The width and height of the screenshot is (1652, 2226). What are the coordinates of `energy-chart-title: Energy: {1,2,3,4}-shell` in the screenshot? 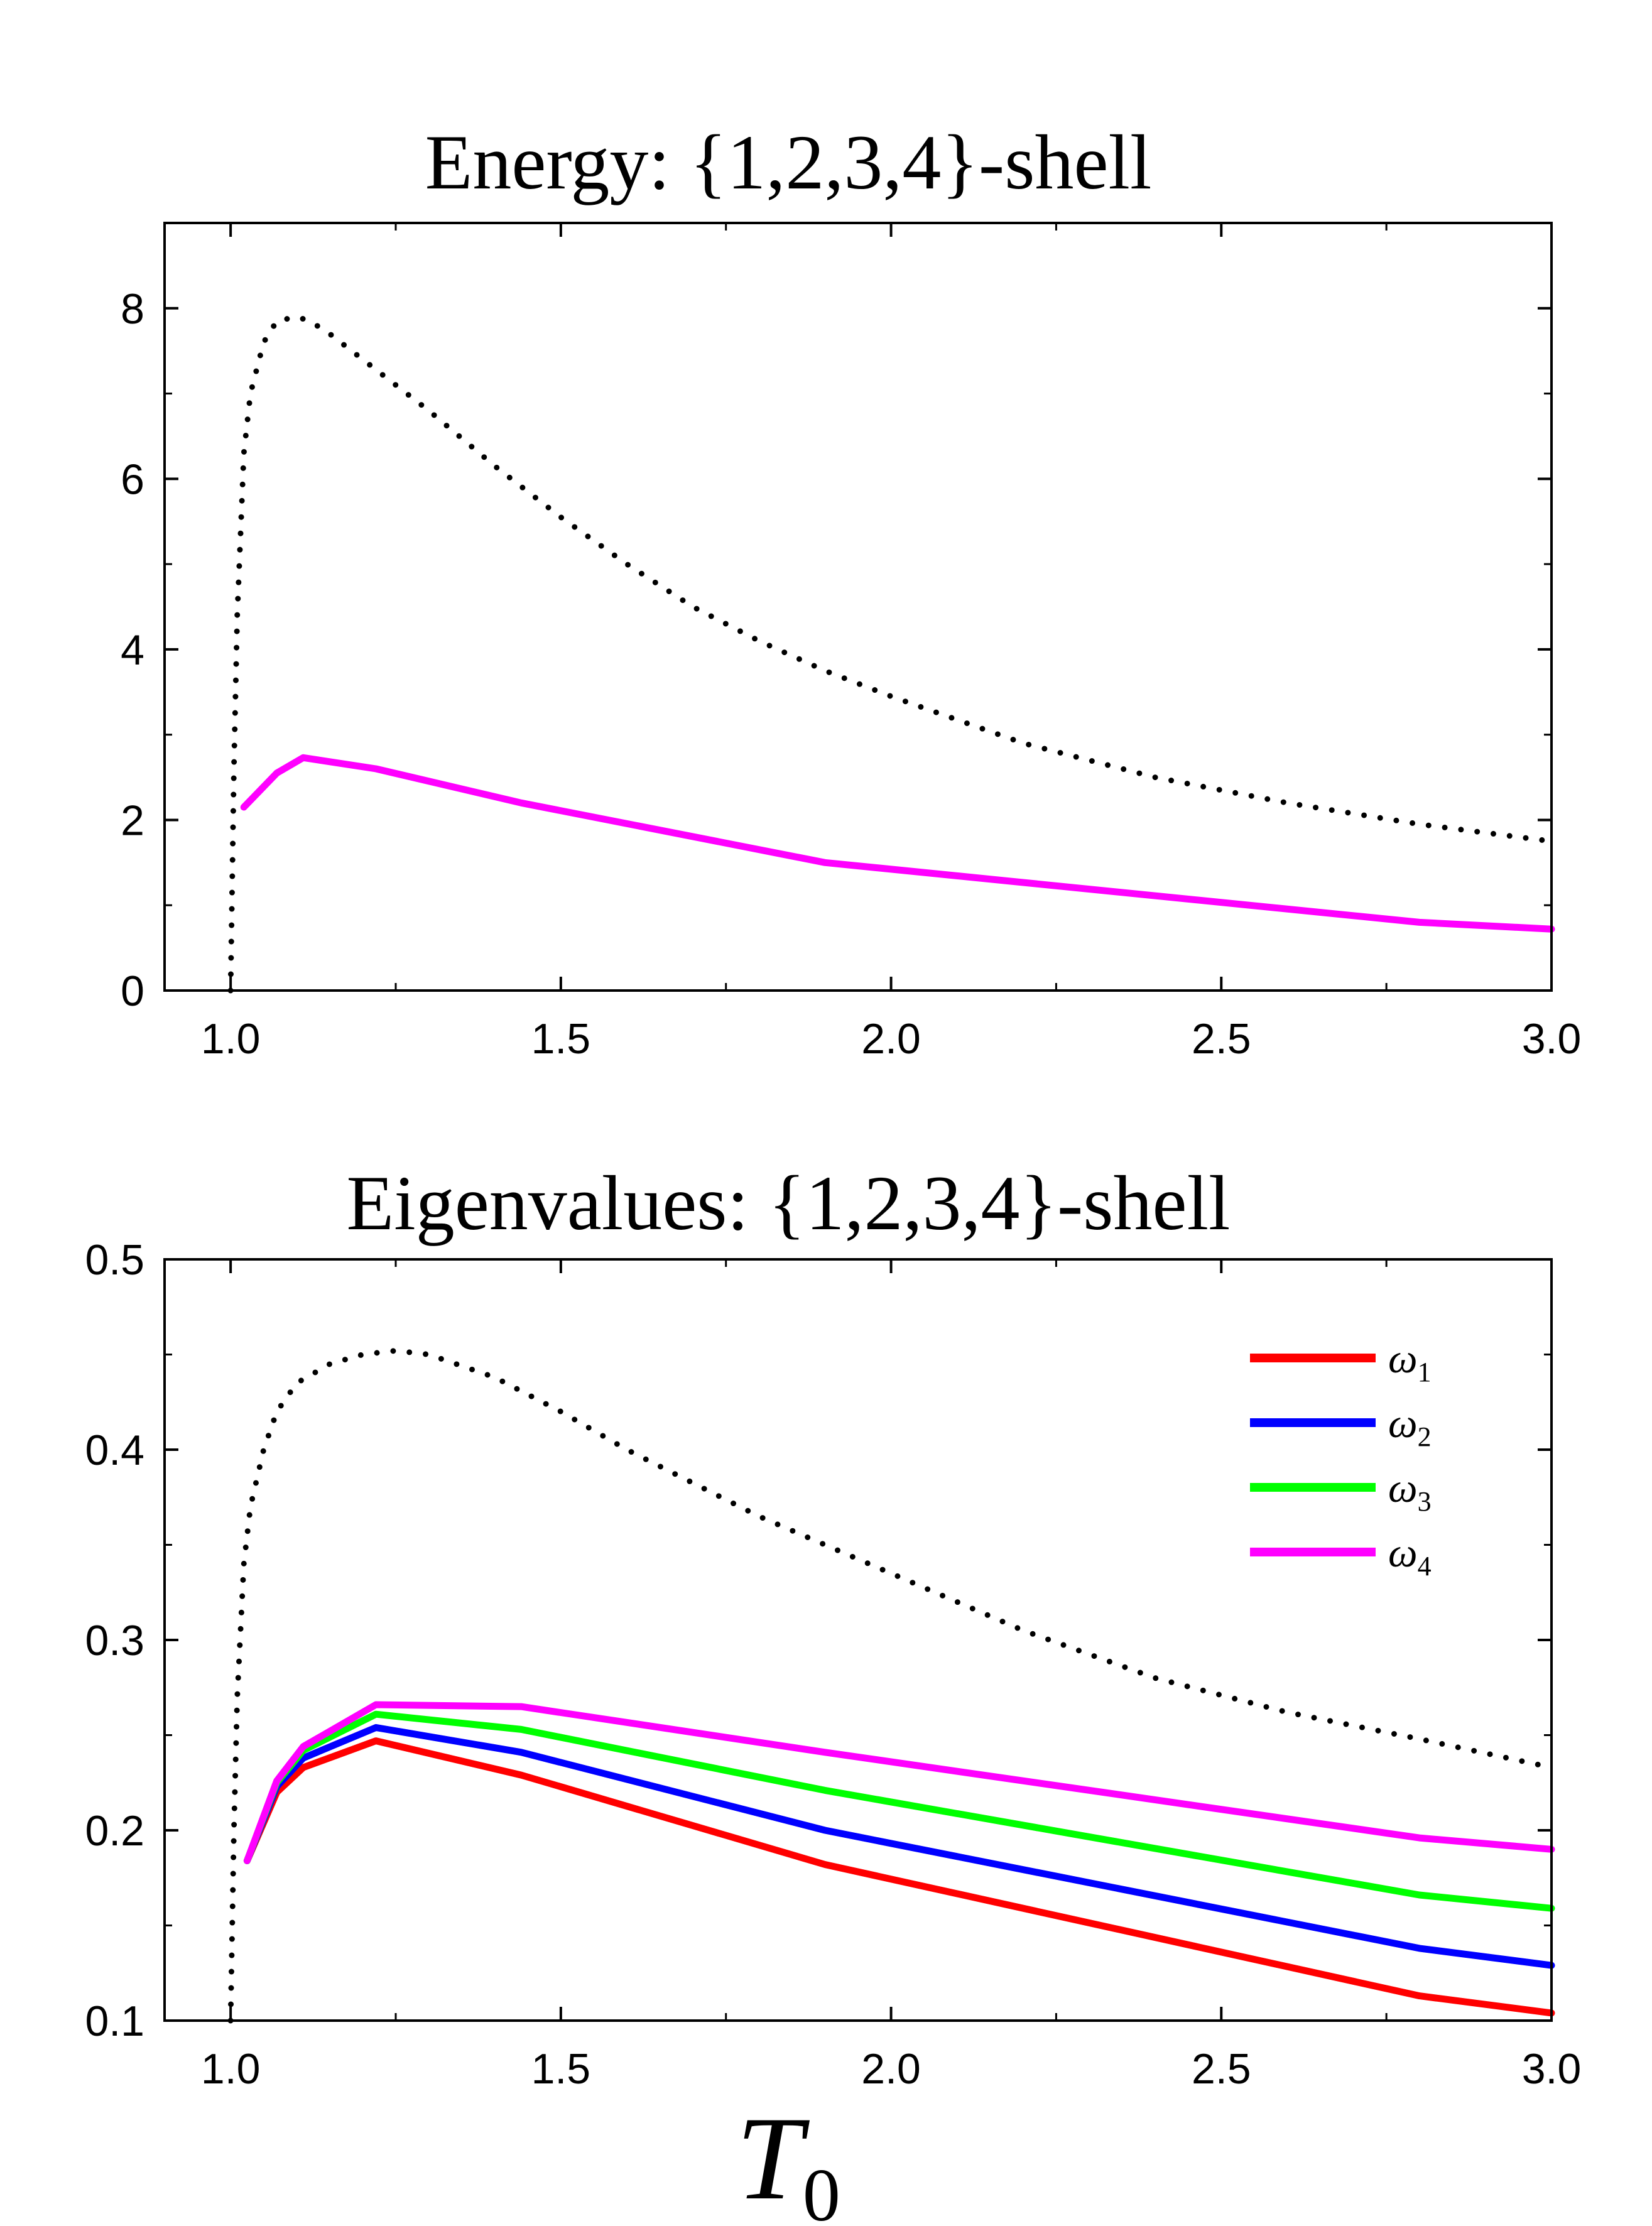 It's located at (788, 162).